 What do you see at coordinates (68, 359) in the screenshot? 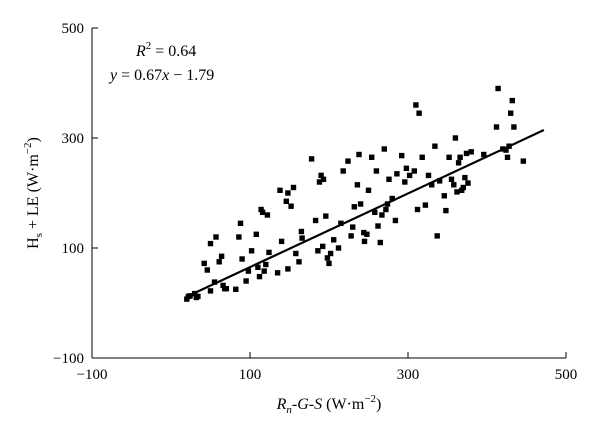
I see `y-tick-label: −100` at bounding box center [68, 359].